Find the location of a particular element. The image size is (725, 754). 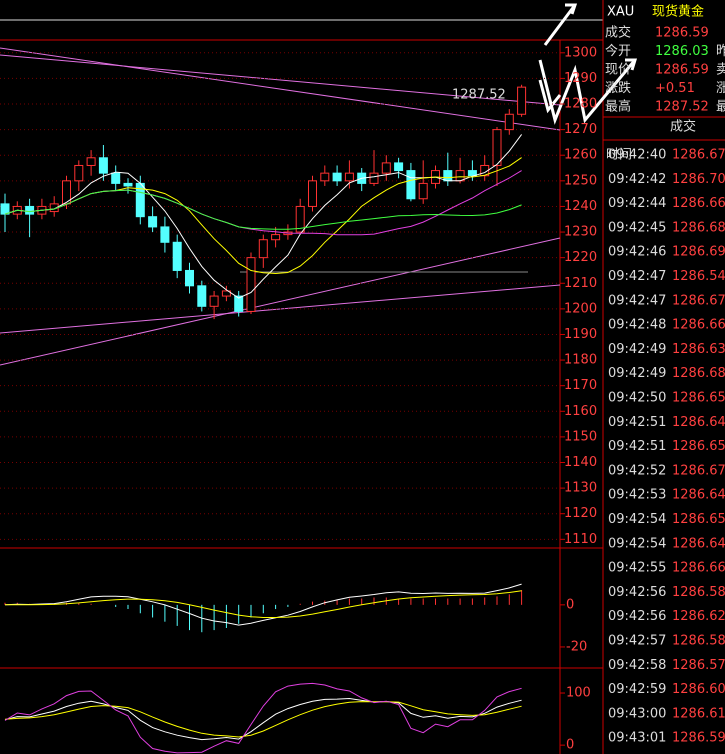

trade-time: 09:43:00 is located at coordinates (637, 713).